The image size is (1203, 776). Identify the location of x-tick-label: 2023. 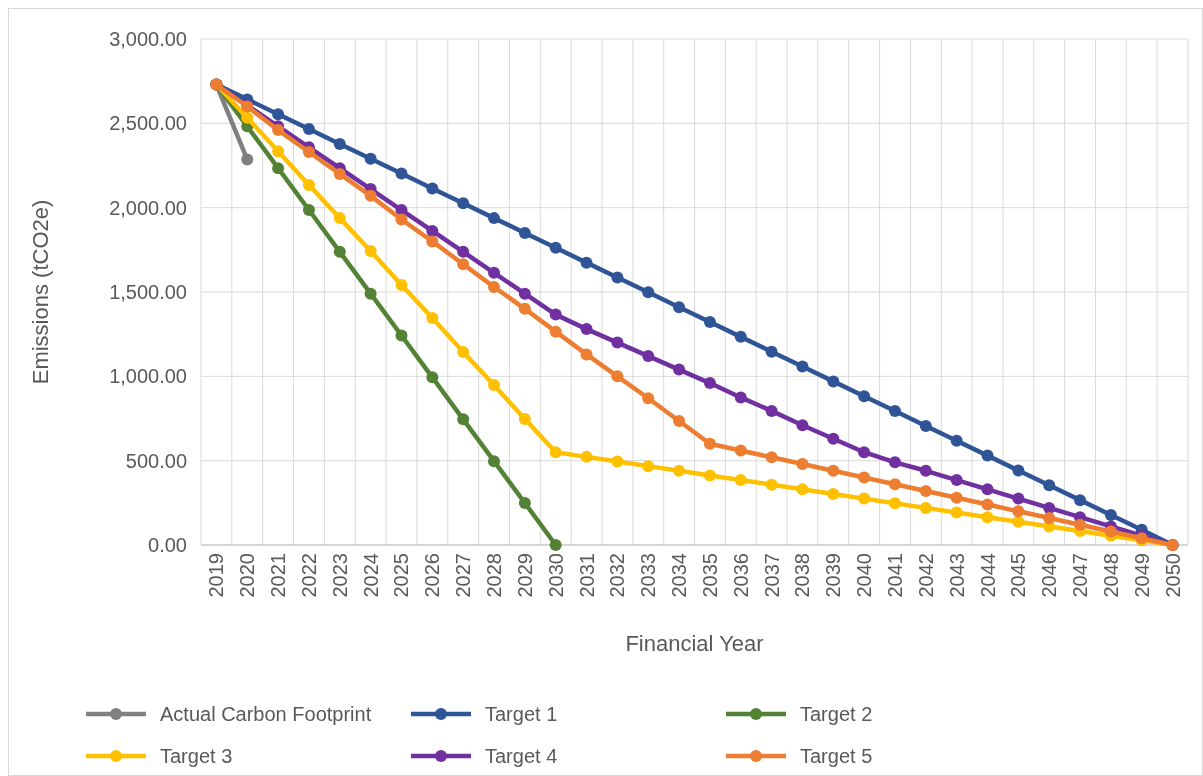
(339, 575).